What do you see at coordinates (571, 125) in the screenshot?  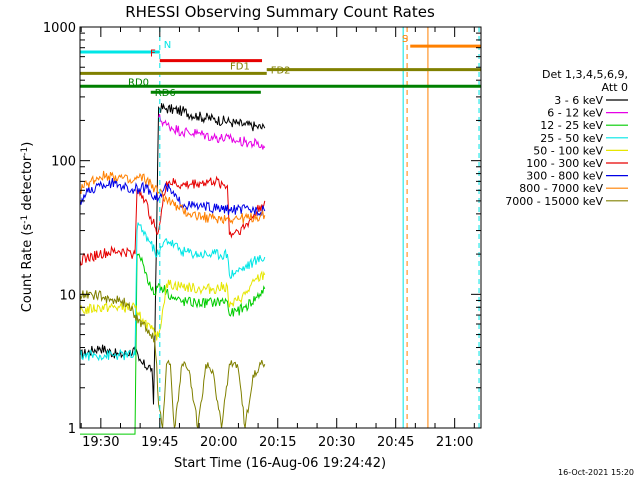 I see `legend-entry-label: 12 - 25 keV` at bounding box center [571, 125].